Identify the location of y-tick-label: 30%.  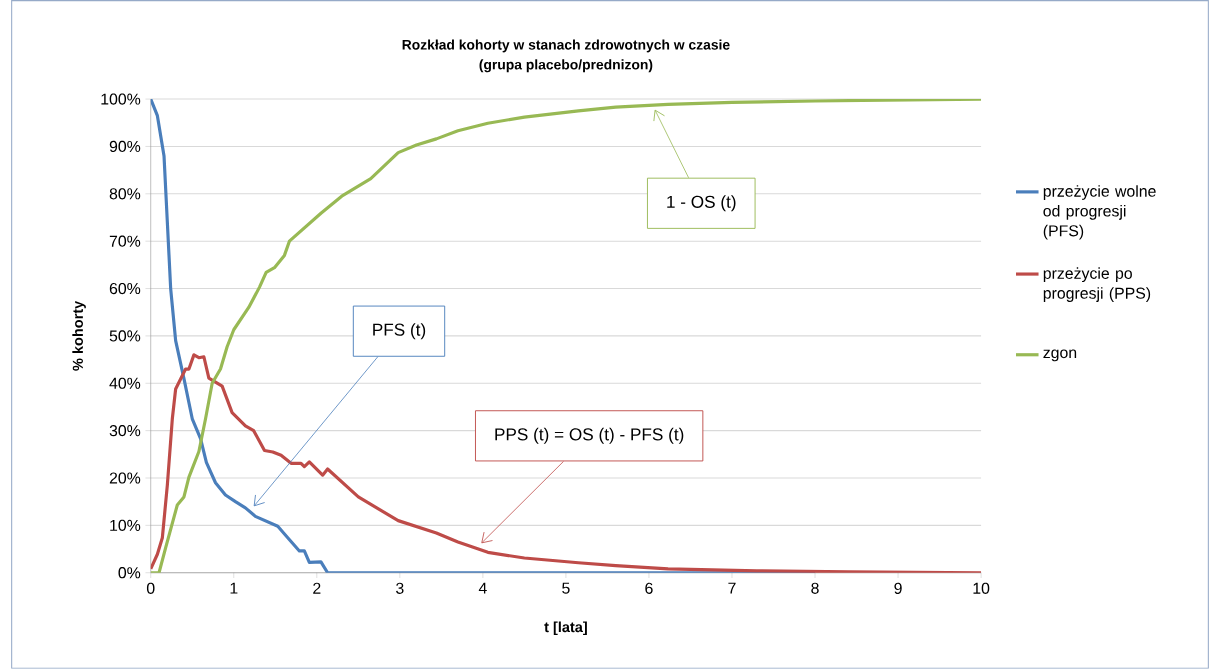
(125, 431).